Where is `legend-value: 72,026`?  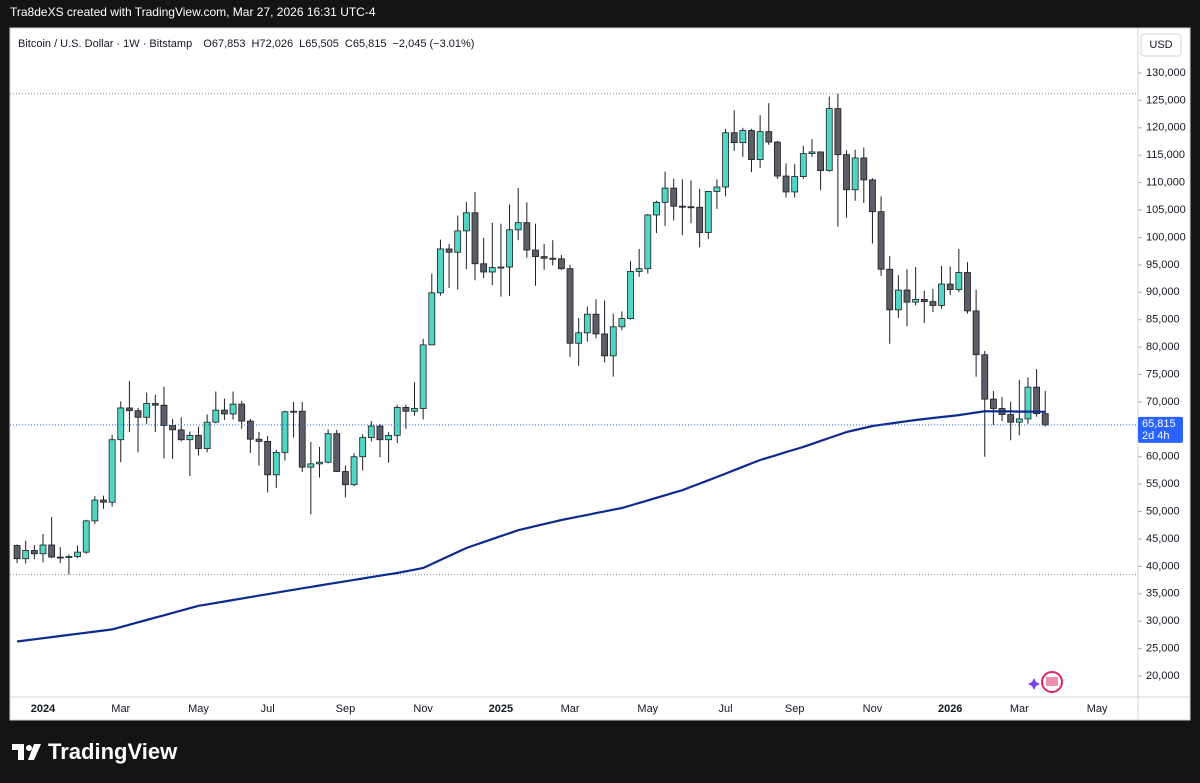 legend-value: 72,026 is located at coordinates (276, 44).